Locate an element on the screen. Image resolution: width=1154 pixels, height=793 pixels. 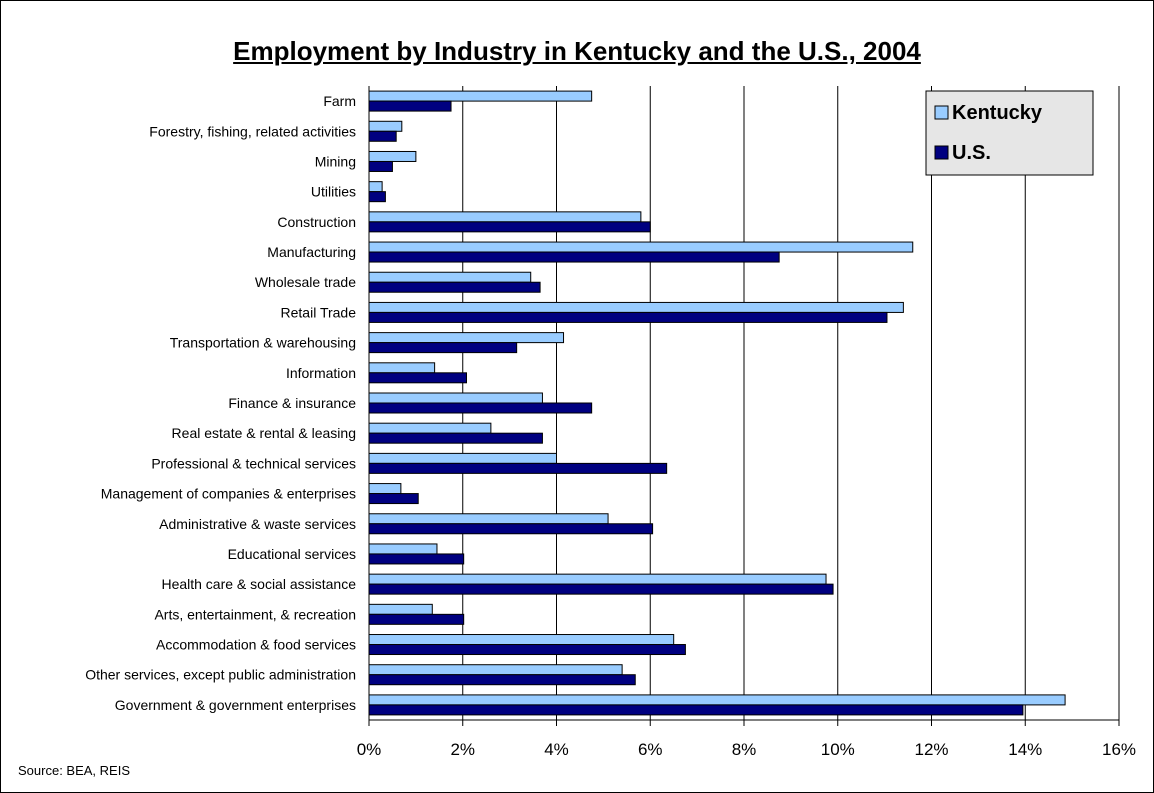
x-tick-label: 8% is located at coordinates (744, 749).